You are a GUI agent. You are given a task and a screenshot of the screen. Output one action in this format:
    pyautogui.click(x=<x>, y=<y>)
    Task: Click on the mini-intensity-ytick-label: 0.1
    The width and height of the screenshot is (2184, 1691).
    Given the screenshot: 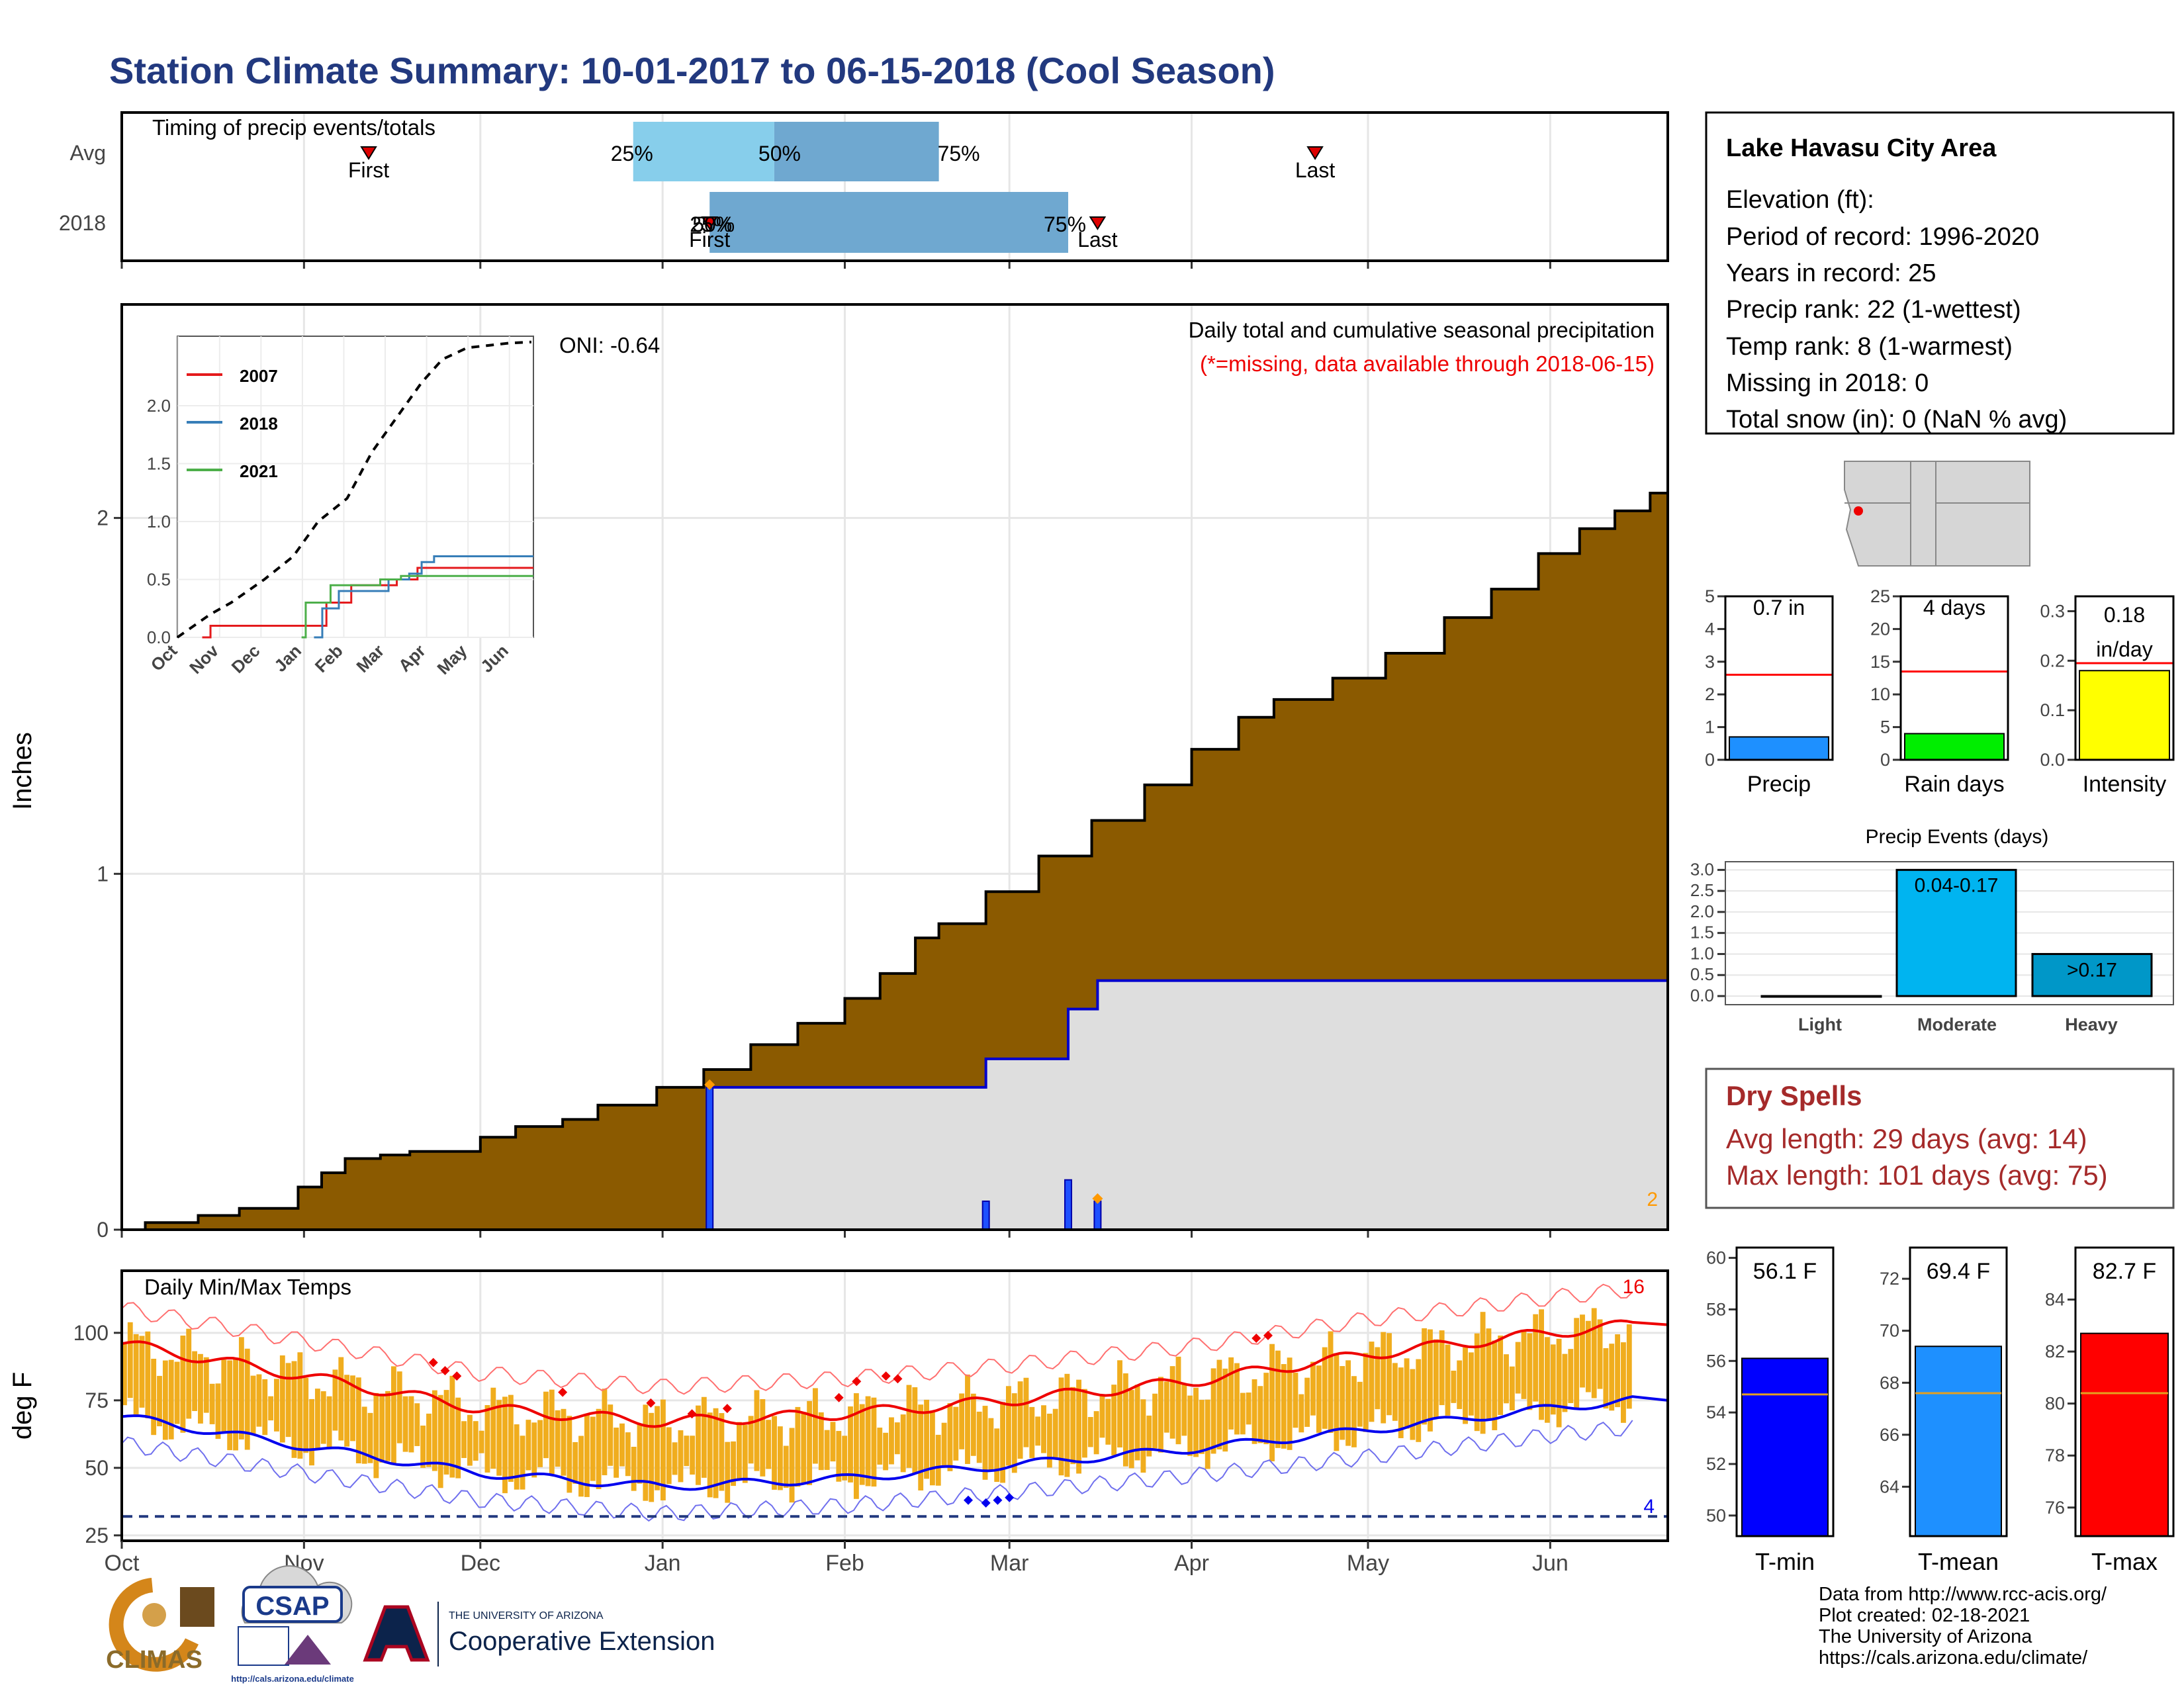 What is the action you would take?
    pyautogui.click(x=2052, y=710)
    